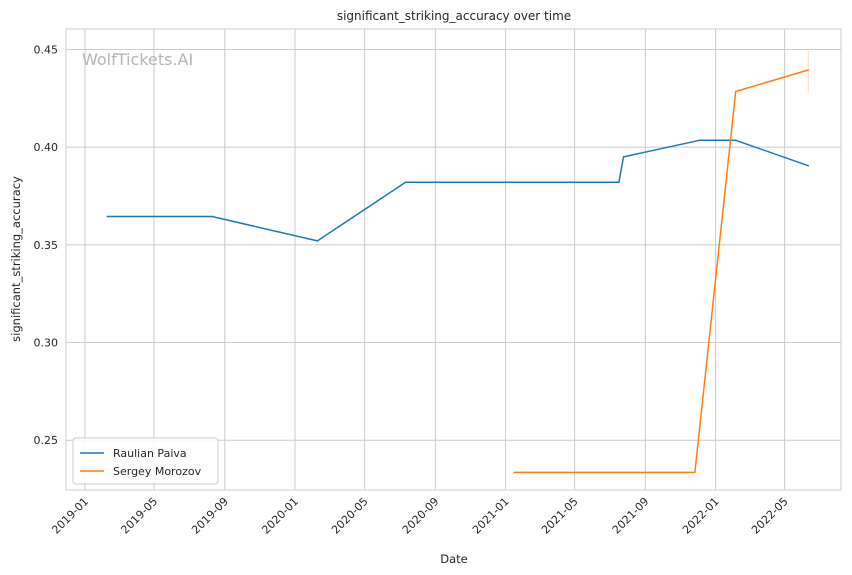  Describe the element at coordinates (46, 147) in the screenshot. I see `y-tick-label: 0.40` at that location.